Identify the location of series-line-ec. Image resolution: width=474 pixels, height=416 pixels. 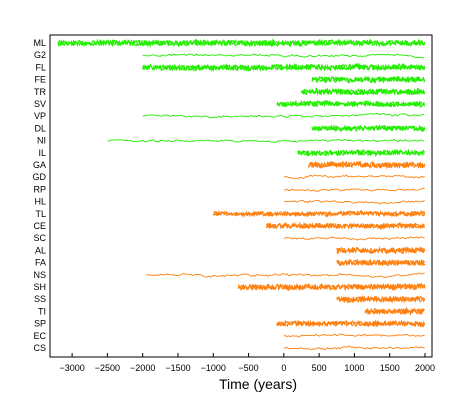
(354, 335).